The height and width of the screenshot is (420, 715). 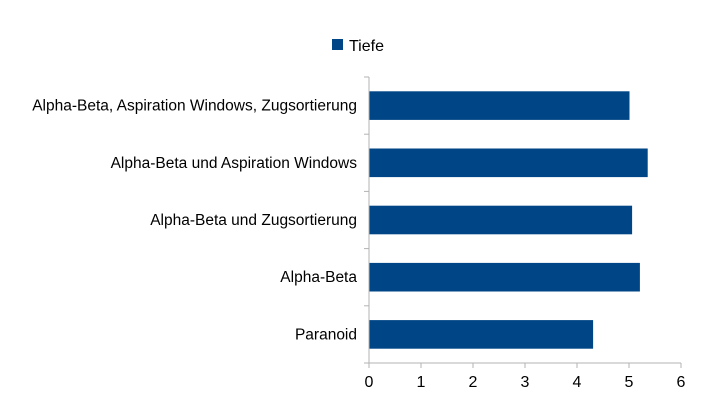 I want to click on x-tick-label: 2, so click(x=473, y=382).